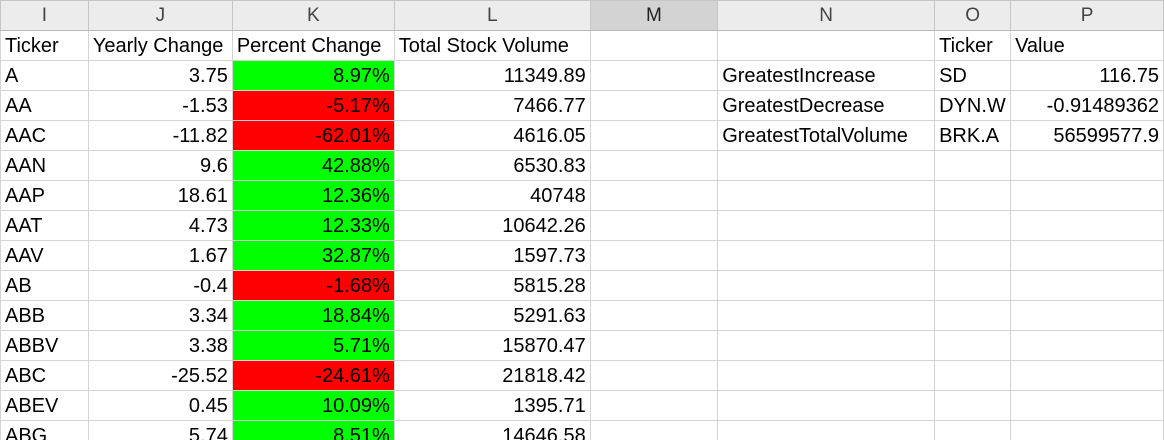  Describe the element at coordinates (313, 45) in the screenshot. I see `cell-header-percent-change: Percent Change` at that location.